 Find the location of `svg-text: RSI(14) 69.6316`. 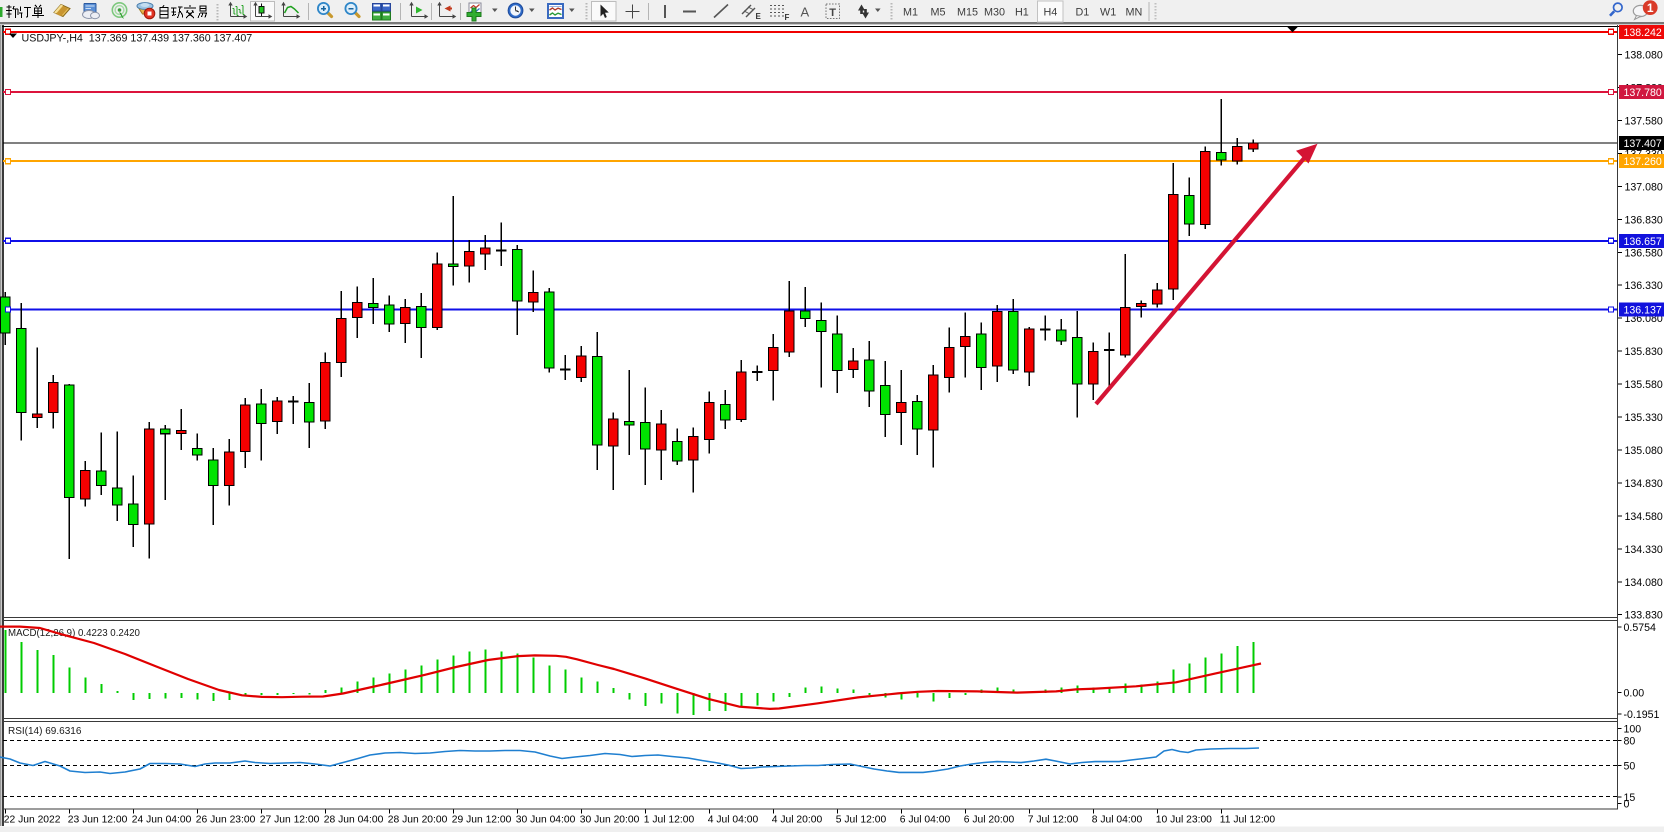

svg-text: RSI(14) 69.6316 is located at coordinates (45, 731).